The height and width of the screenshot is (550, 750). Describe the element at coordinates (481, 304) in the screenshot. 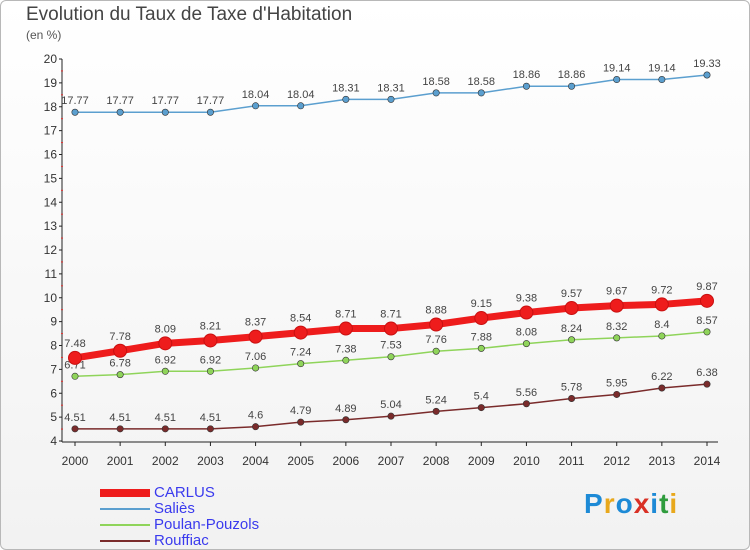

I see `data-label-carlus: 9.15` at that location.